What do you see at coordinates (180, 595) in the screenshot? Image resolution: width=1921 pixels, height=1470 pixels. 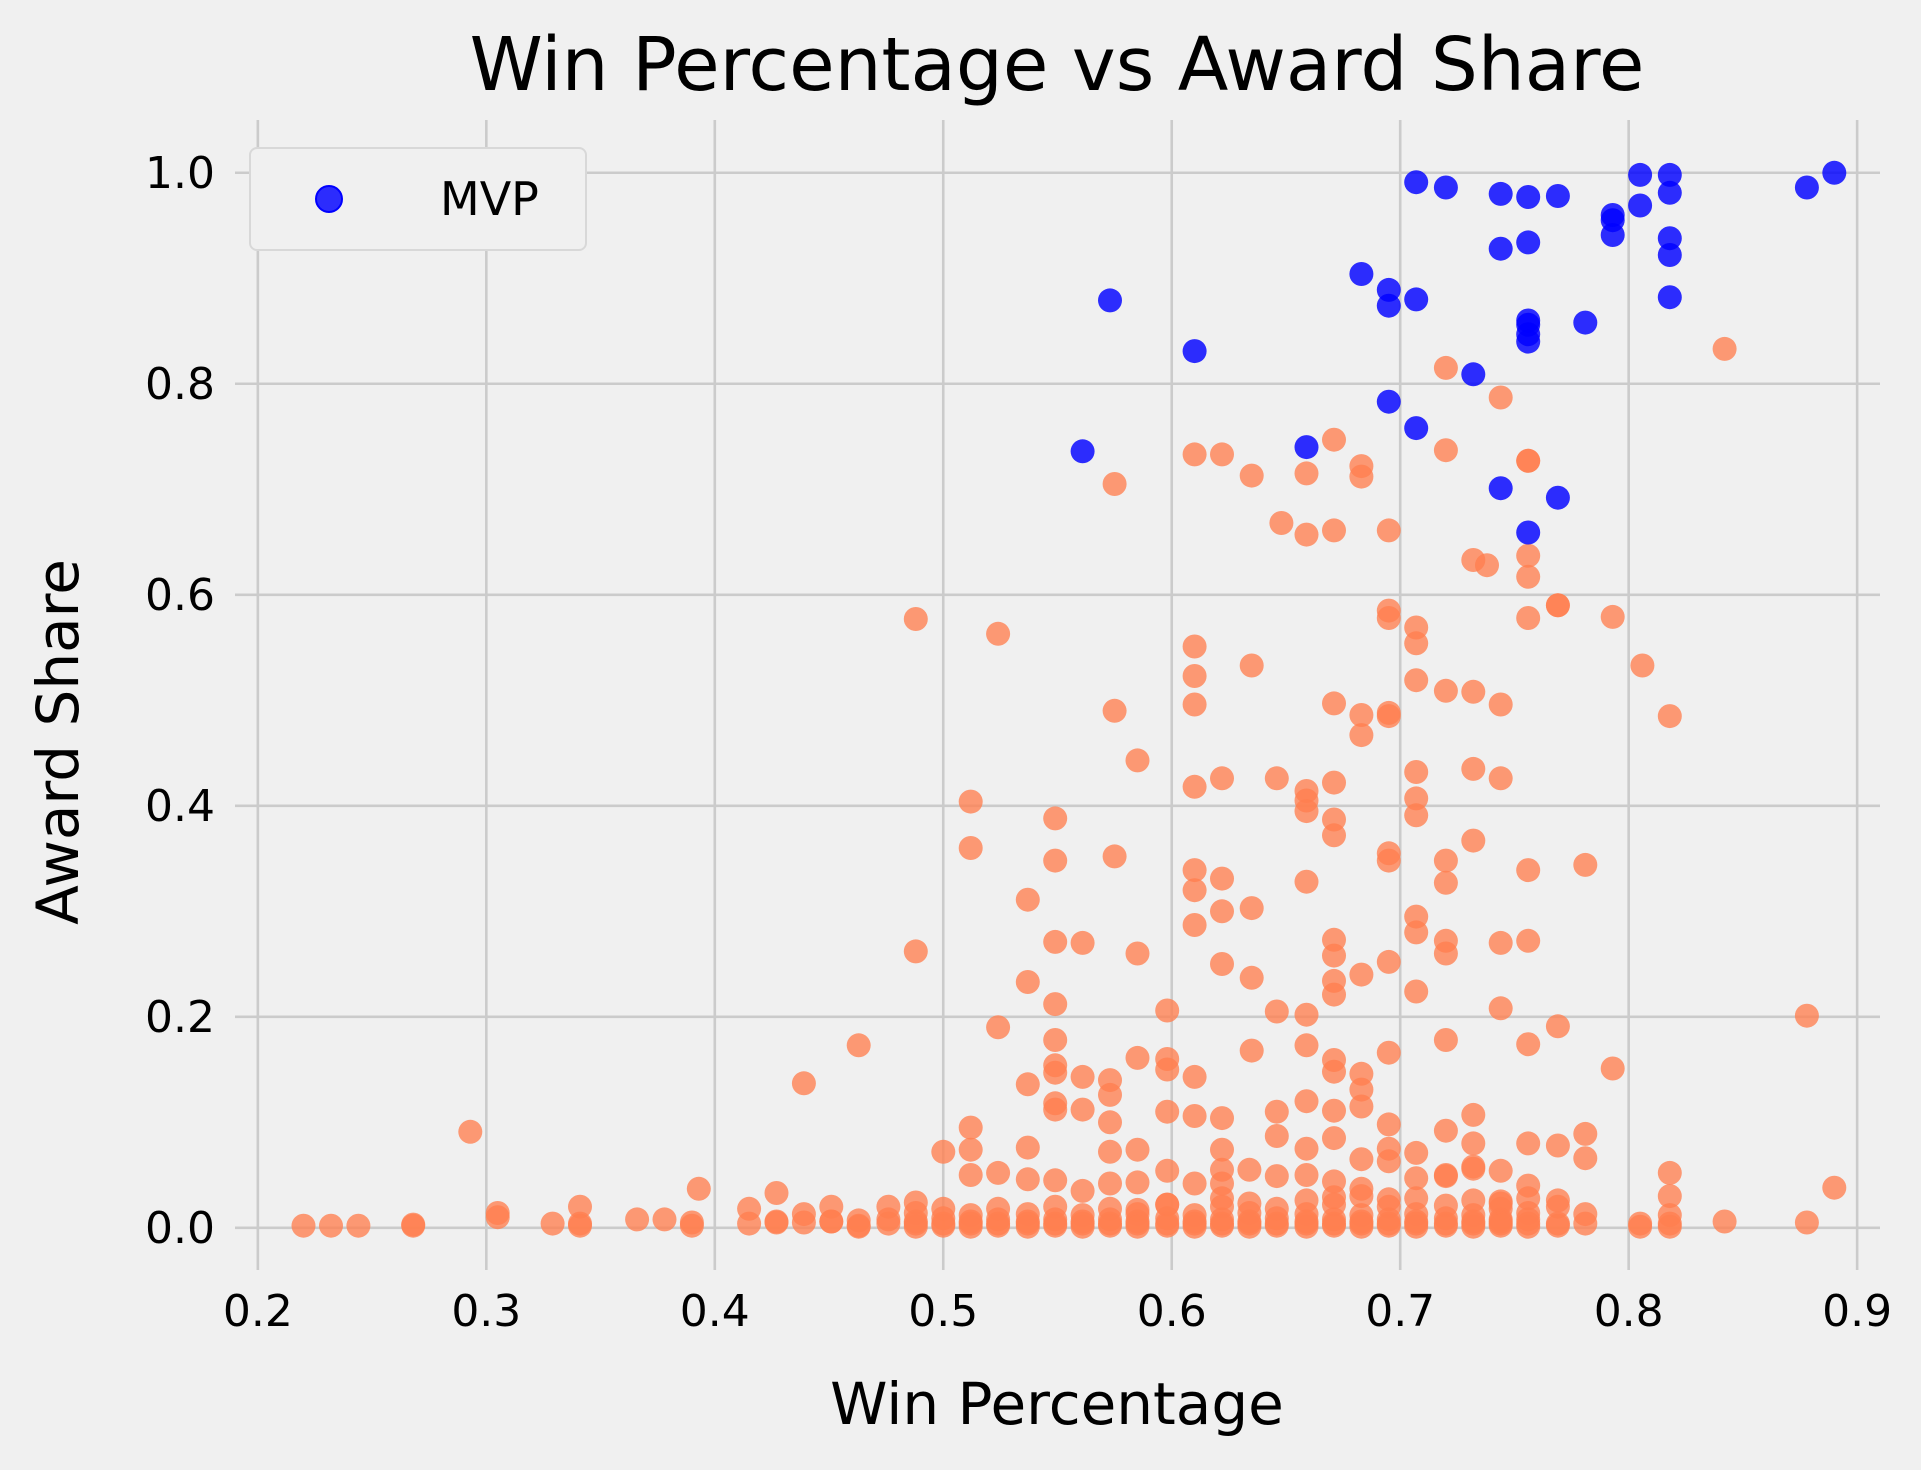 I see `y-tick-label: 0.6` at bounding box center [180, 595].